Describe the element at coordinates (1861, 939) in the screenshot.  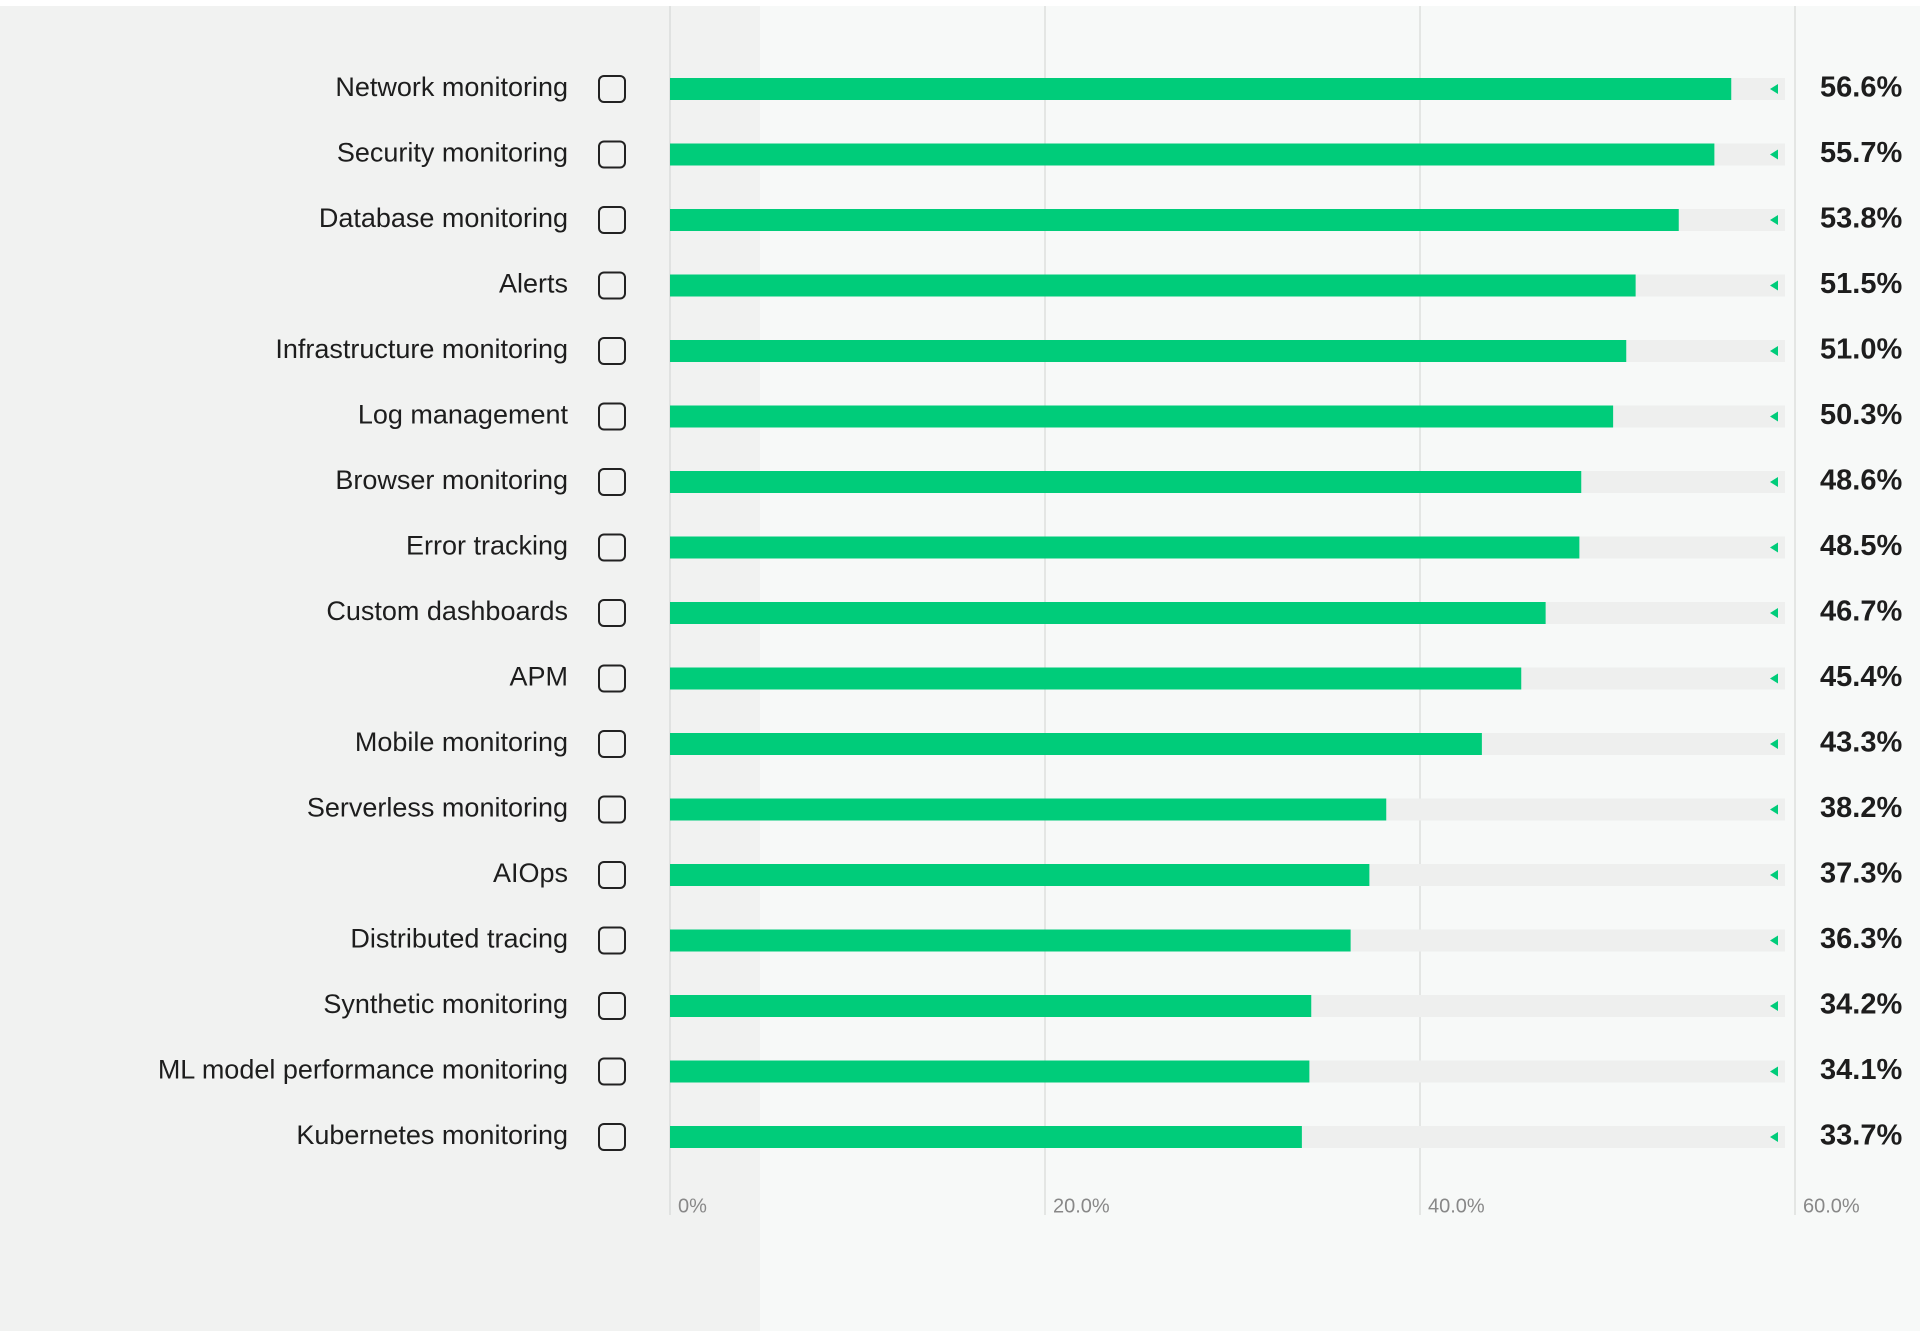
I see `value-label: 36.3%` at that location.